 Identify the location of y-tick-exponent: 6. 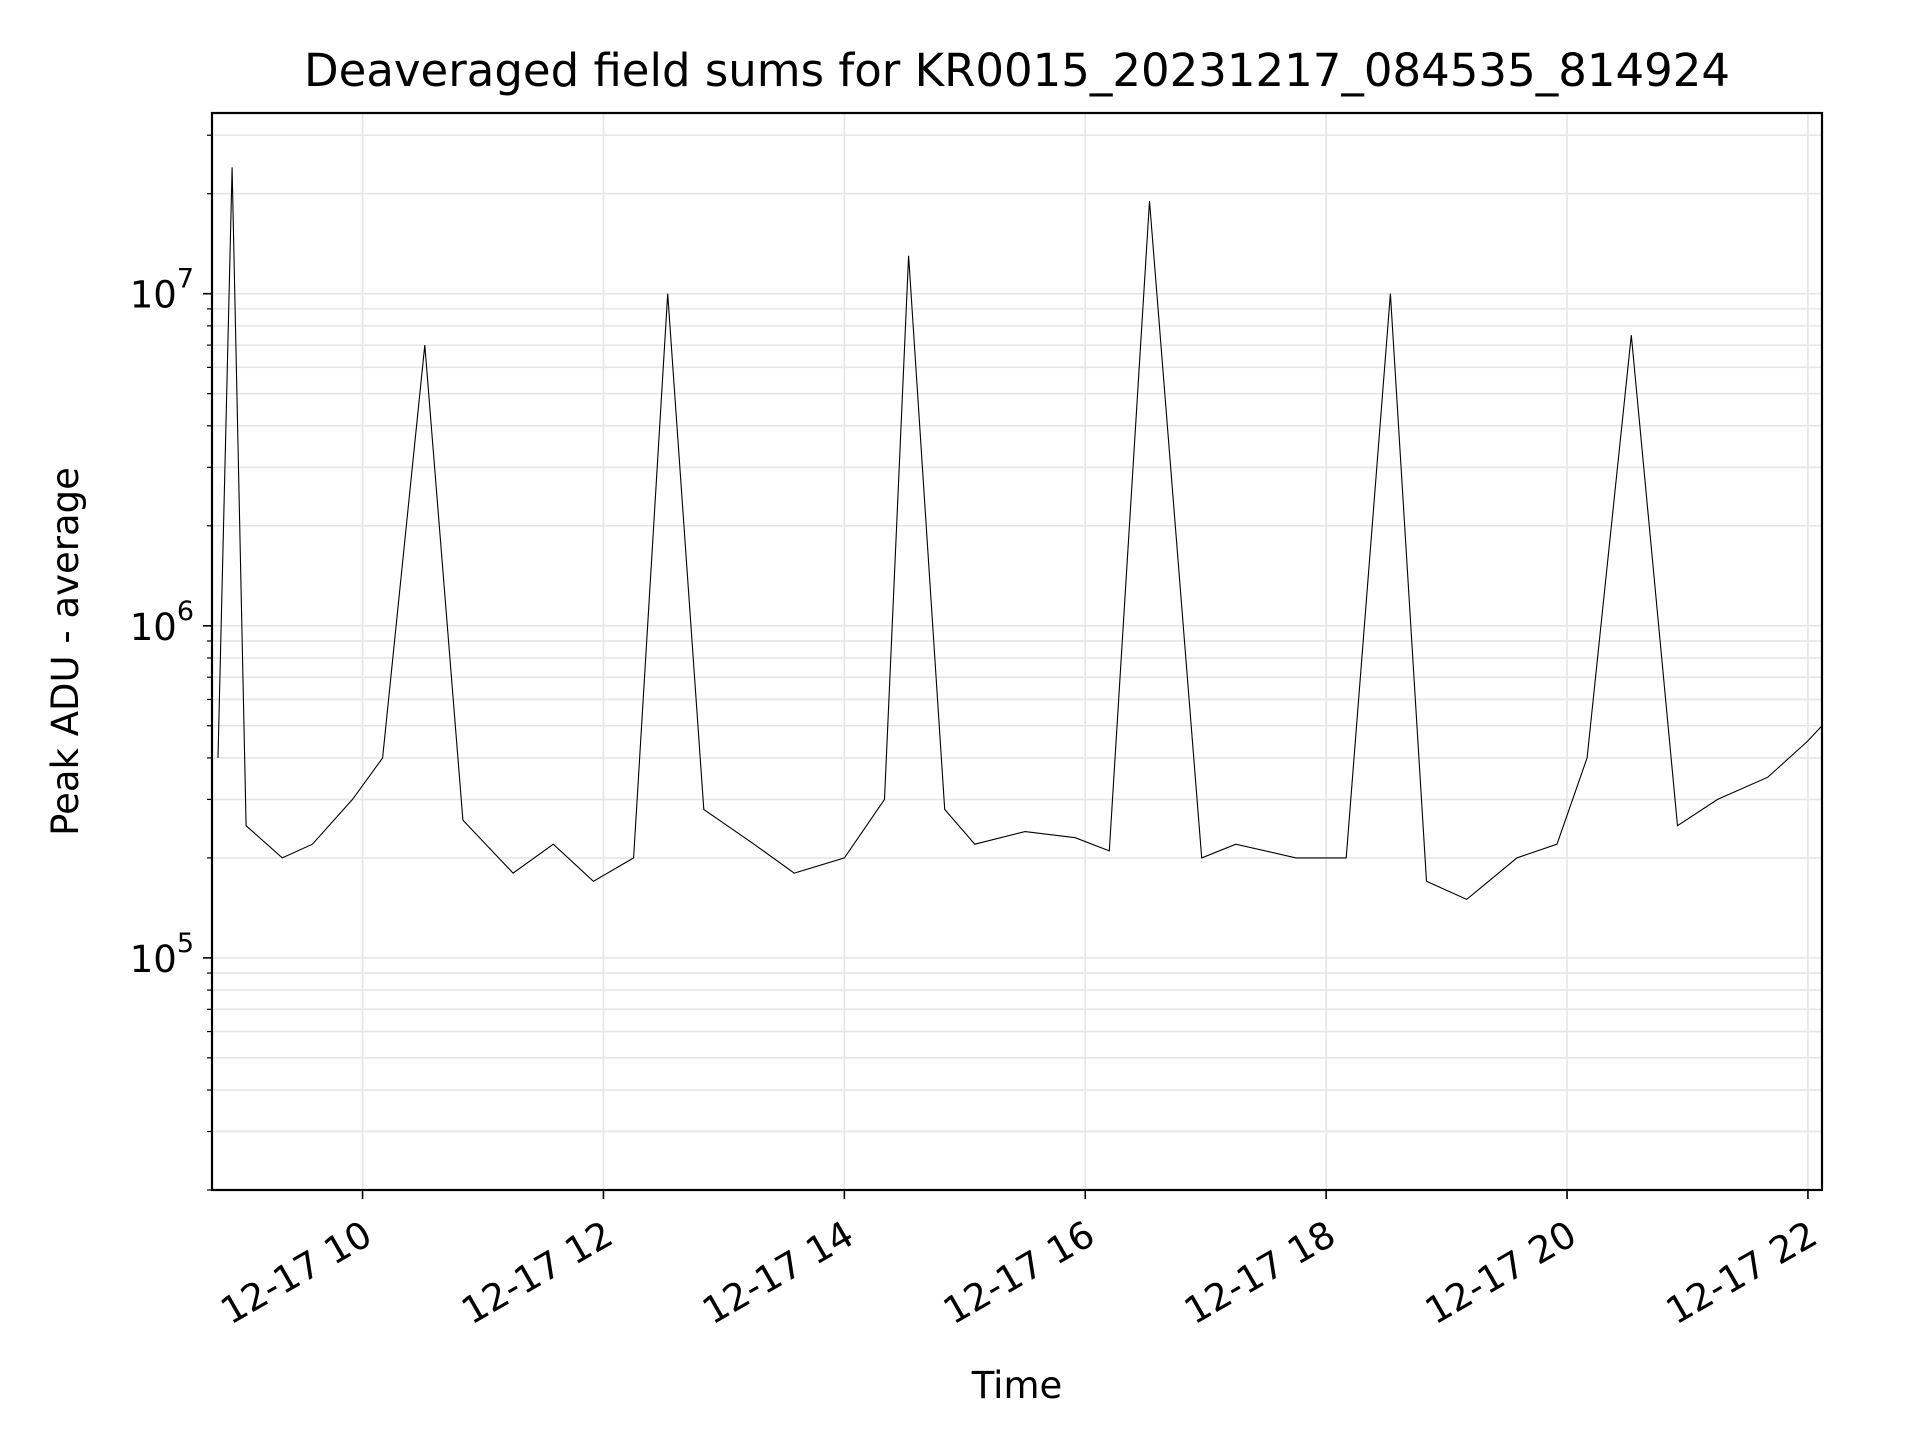
(185, 611).